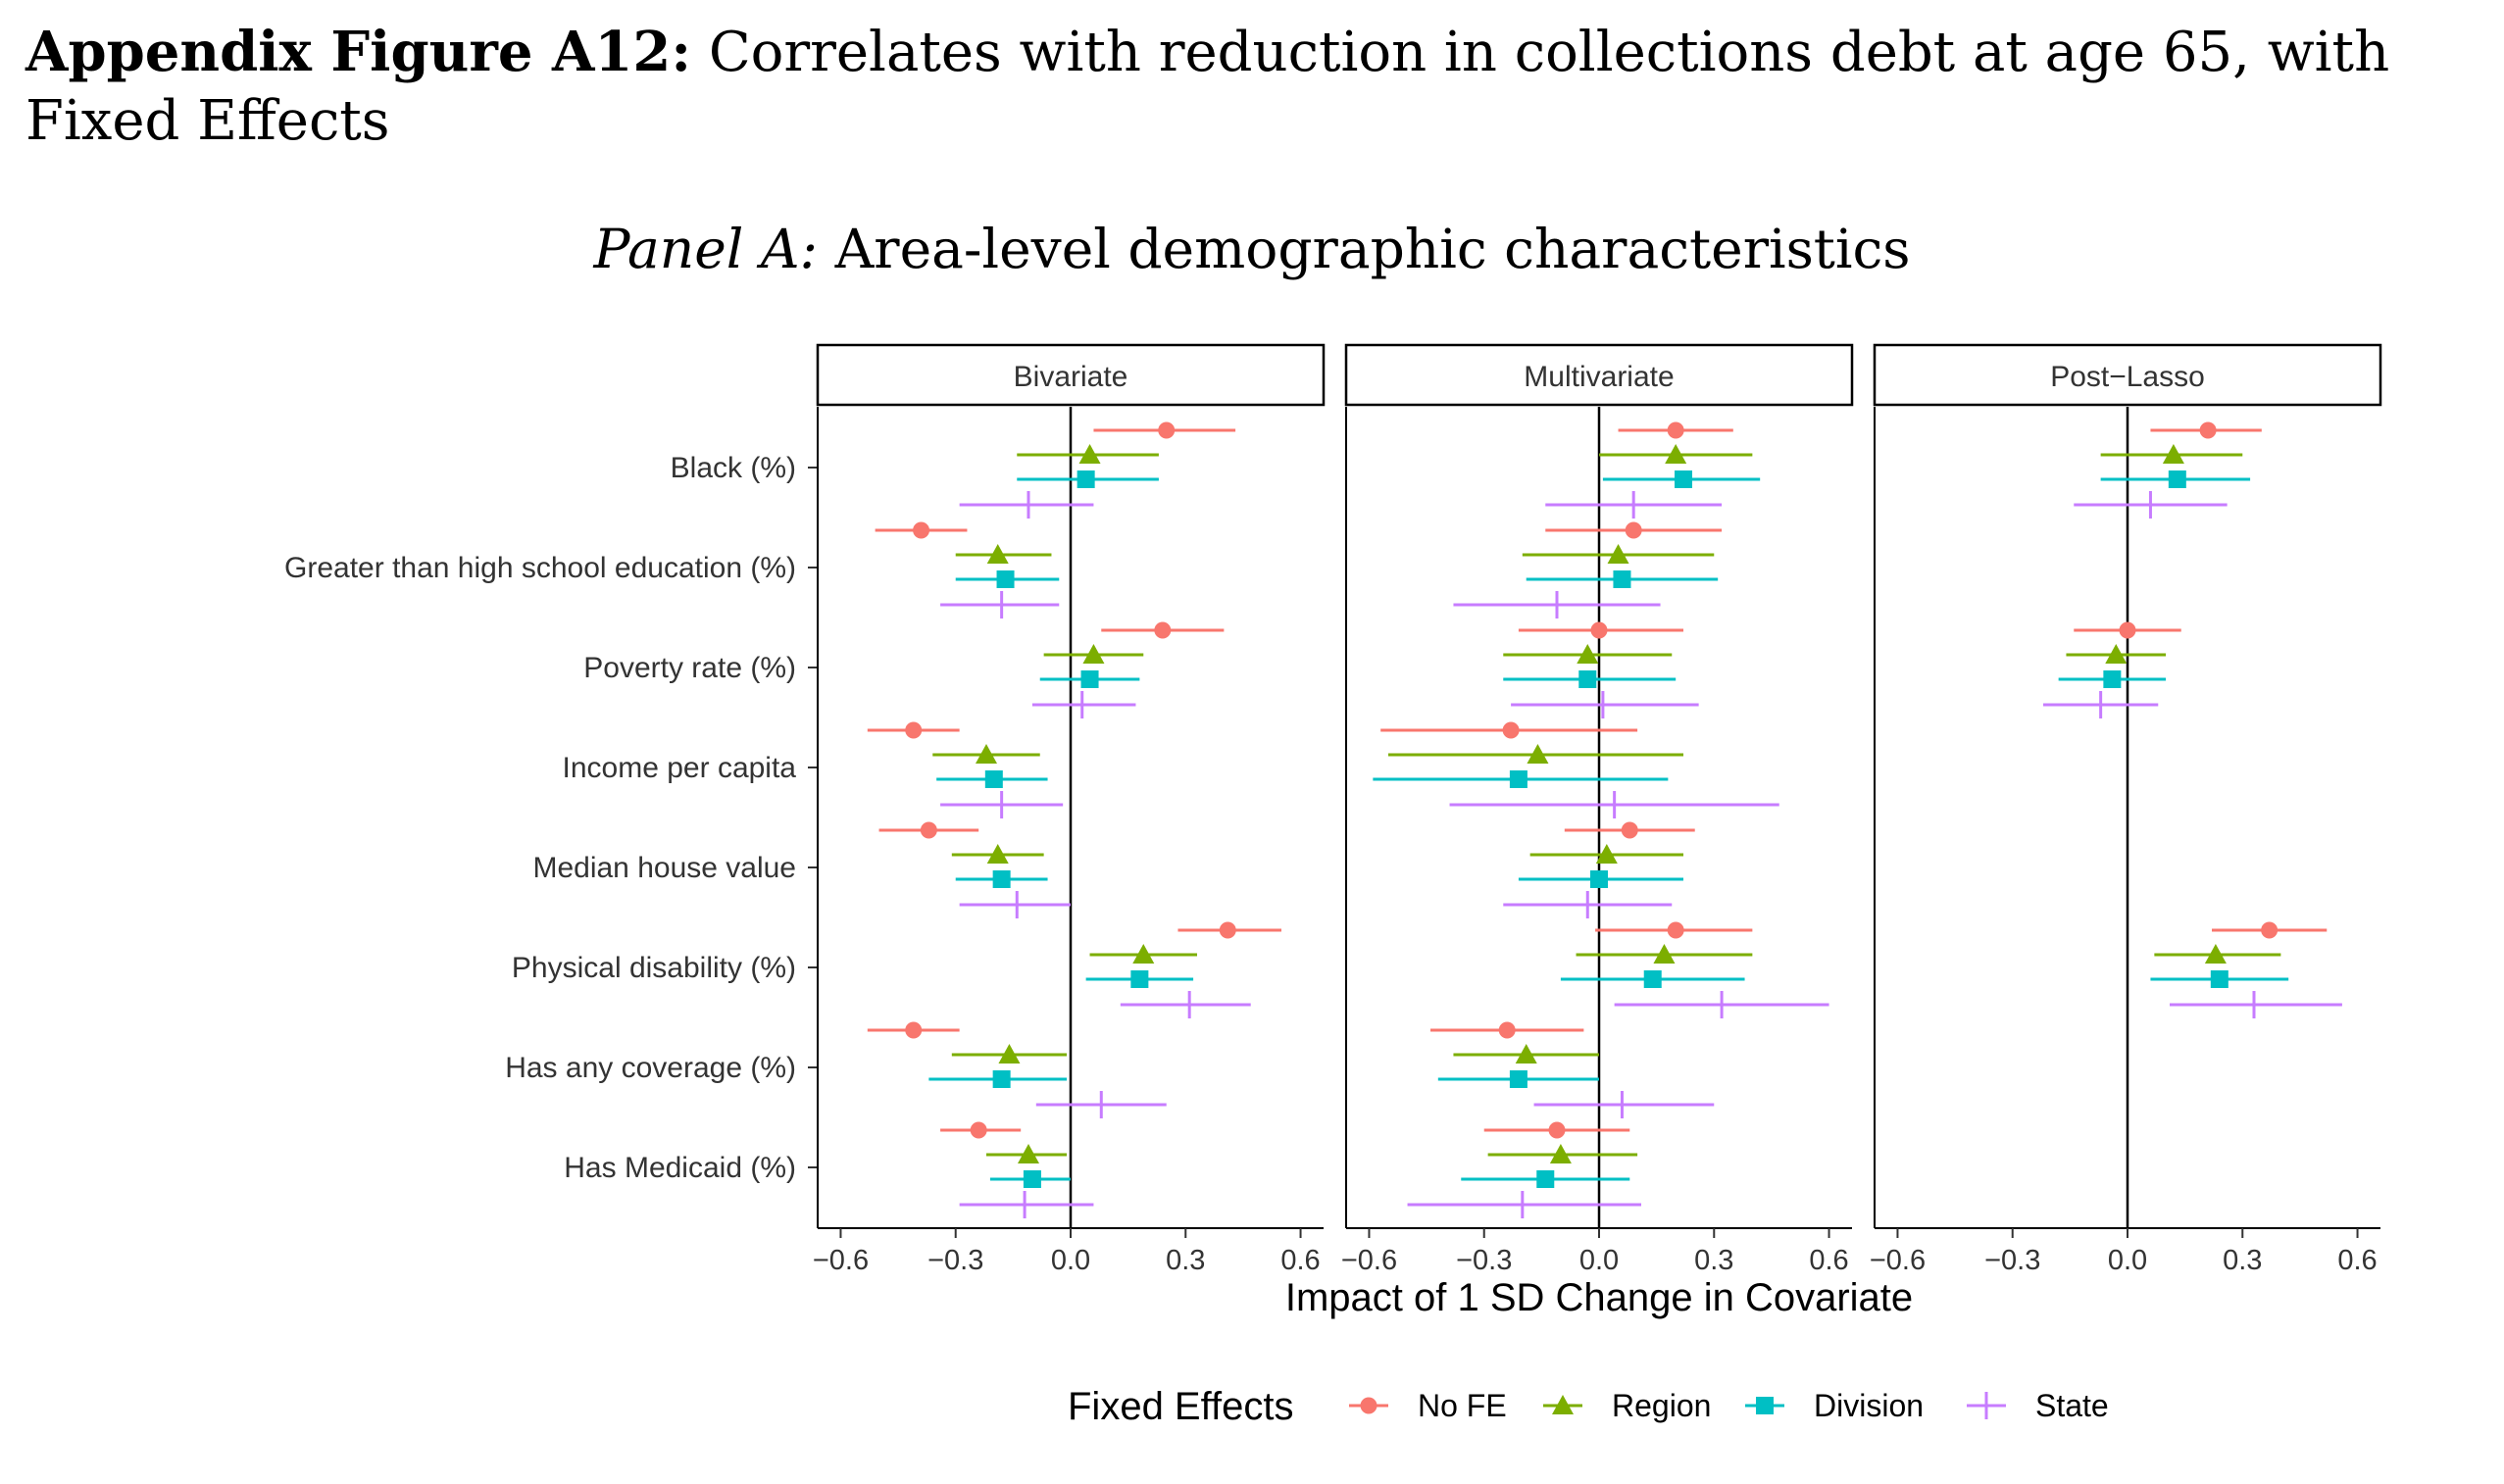 Image resolution: width=2504 pixels, height=1484 pixels. I want to click on legend-title: Fixed Effects, so click(1180, 1407).